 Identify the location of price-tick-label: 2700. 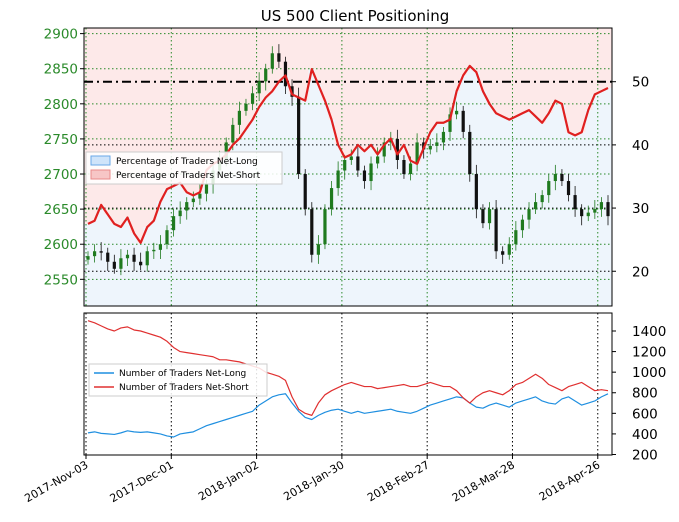
(61, 175).